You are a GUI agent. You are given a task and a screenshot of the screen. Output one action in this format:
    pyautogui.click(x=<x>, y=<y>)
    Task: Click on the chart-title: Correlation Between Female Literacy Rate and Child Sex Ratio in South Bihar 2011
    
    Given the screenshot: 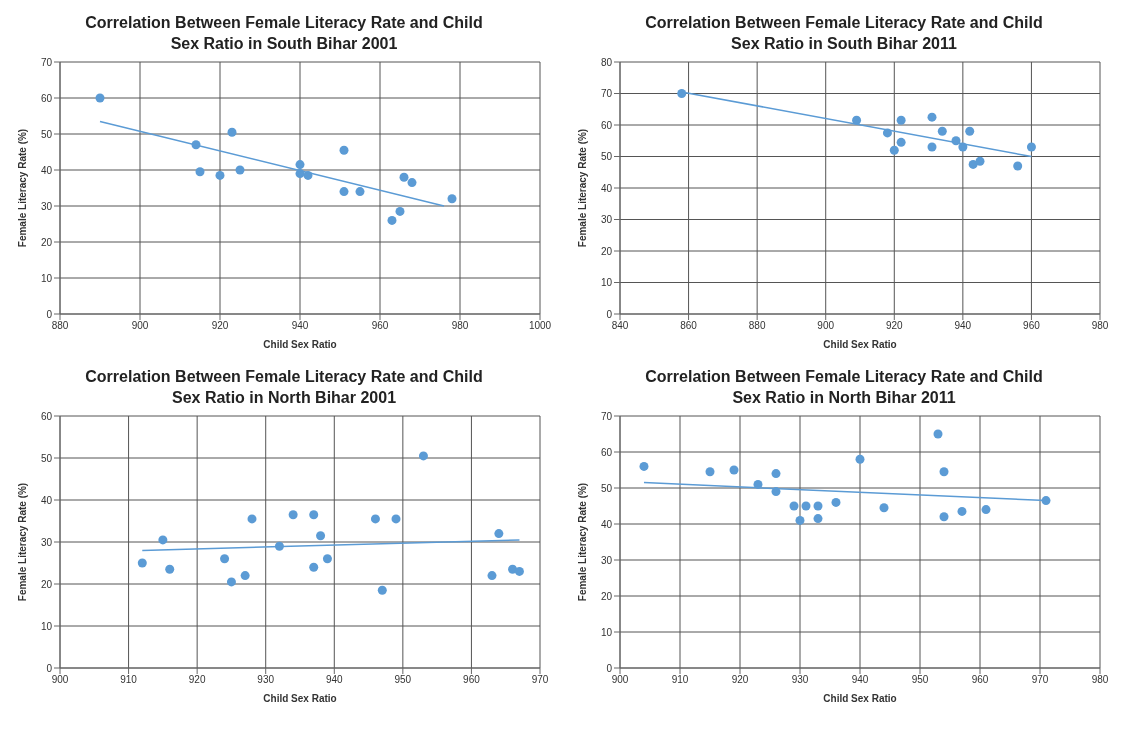 What is the action you would take?
    pyautogui.click(x=844, y=33)
    